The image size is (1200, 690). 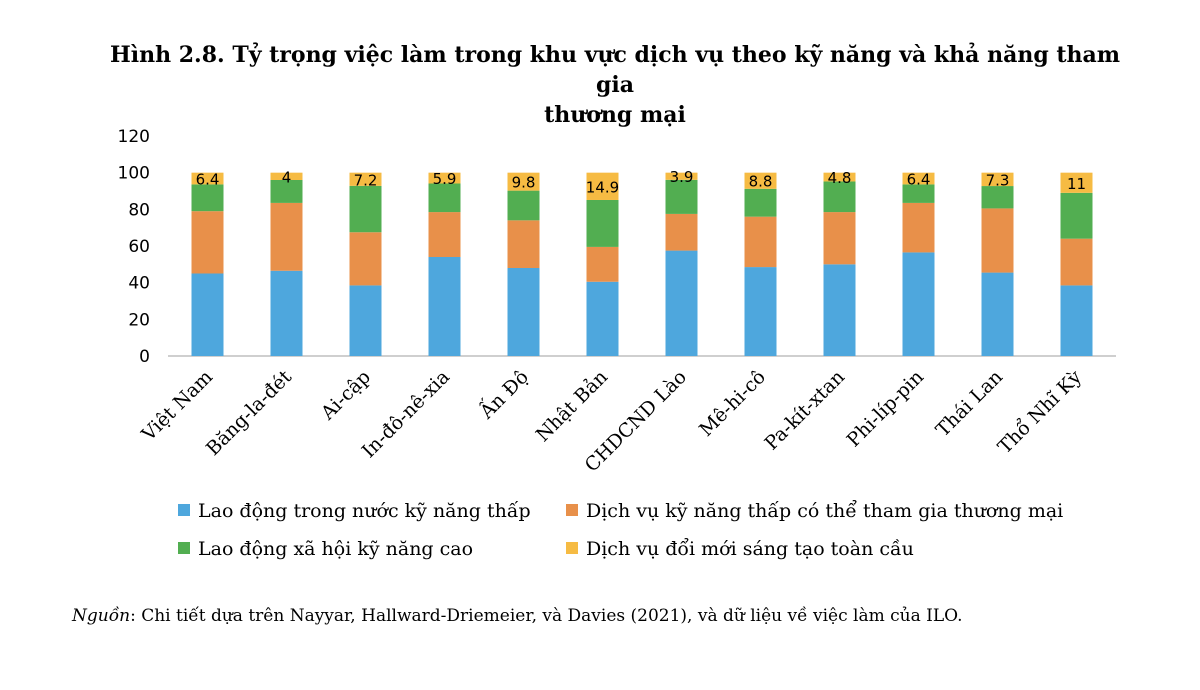 I want to click on data-label: 11, so click(x=1076, y=184).